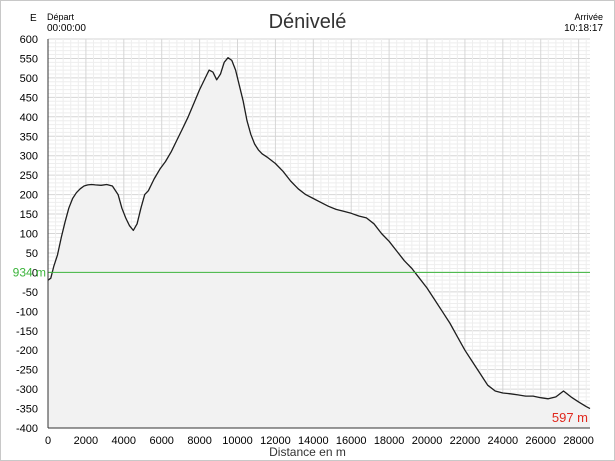 The height and width of the screenshot is (461, 615). What do you see at coordinates (27, 371) in the screenshot?
I see `y-tick-label: -250` at bounding box center [27, 371].